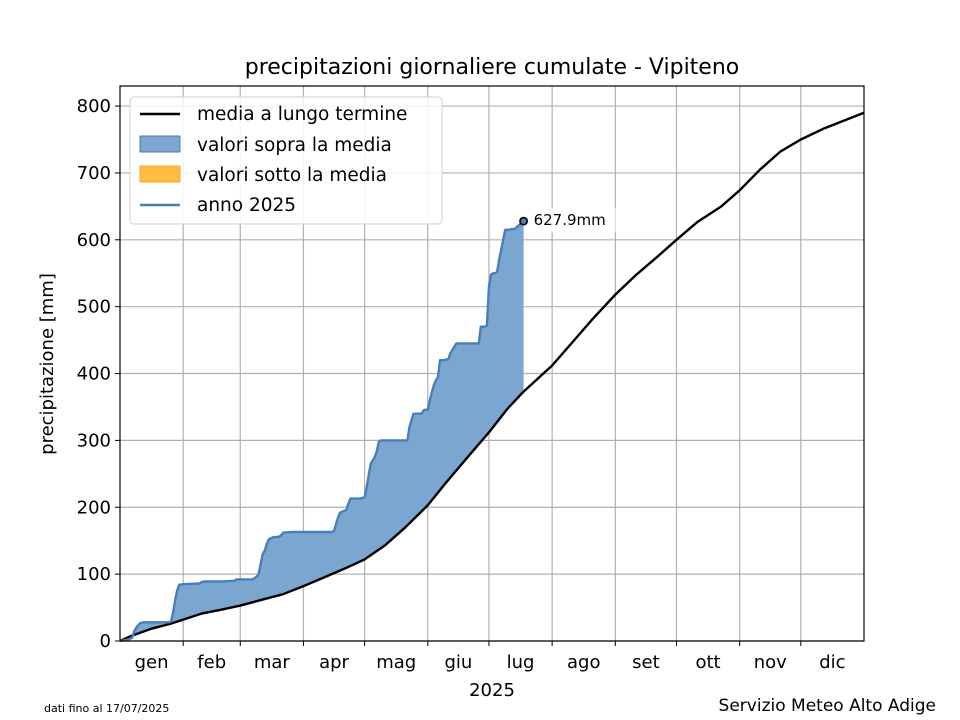  I want to click on y-tick-label: 100, so click(94, 574).